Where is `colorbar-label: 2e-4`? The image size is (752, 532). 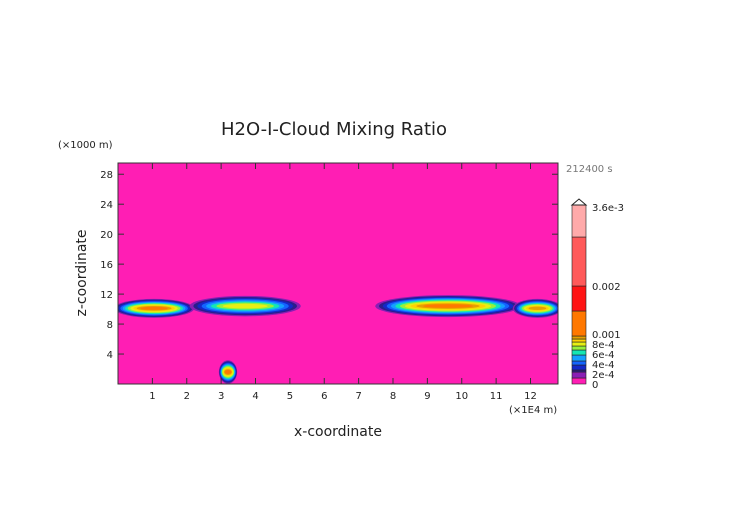
colorbar-label: 2e-4 is located at coordinates (603, 375).